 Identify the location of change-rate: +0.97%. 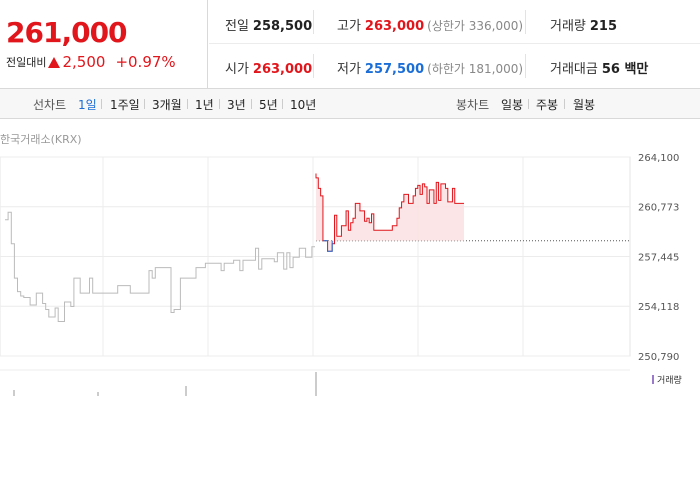
(145, 62).